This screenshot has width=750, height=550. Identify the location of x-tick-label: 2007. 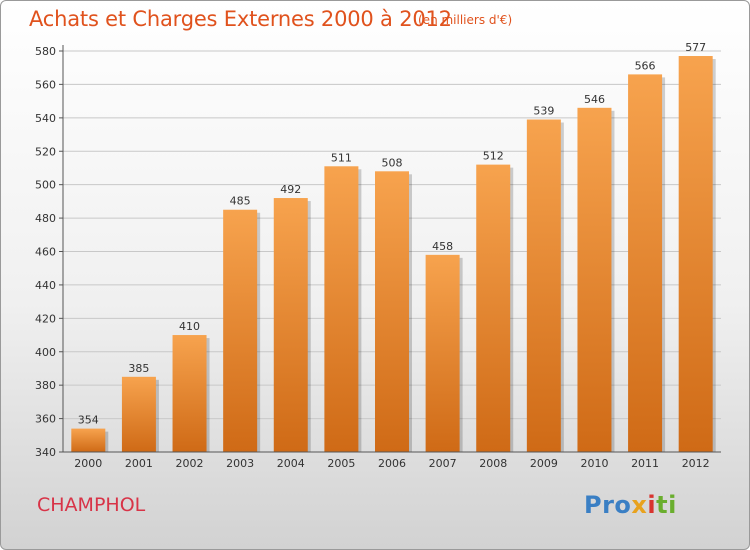
(443, 463).